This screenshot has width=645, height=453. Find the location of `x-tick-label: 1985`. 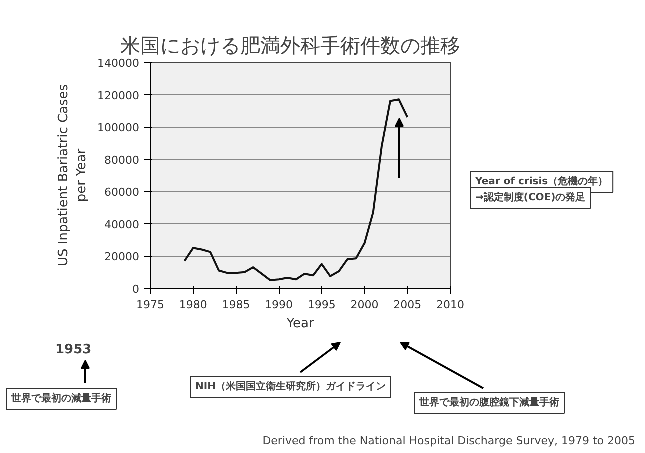

x-tick-label: 1985 is located at coordinates (236, 305).